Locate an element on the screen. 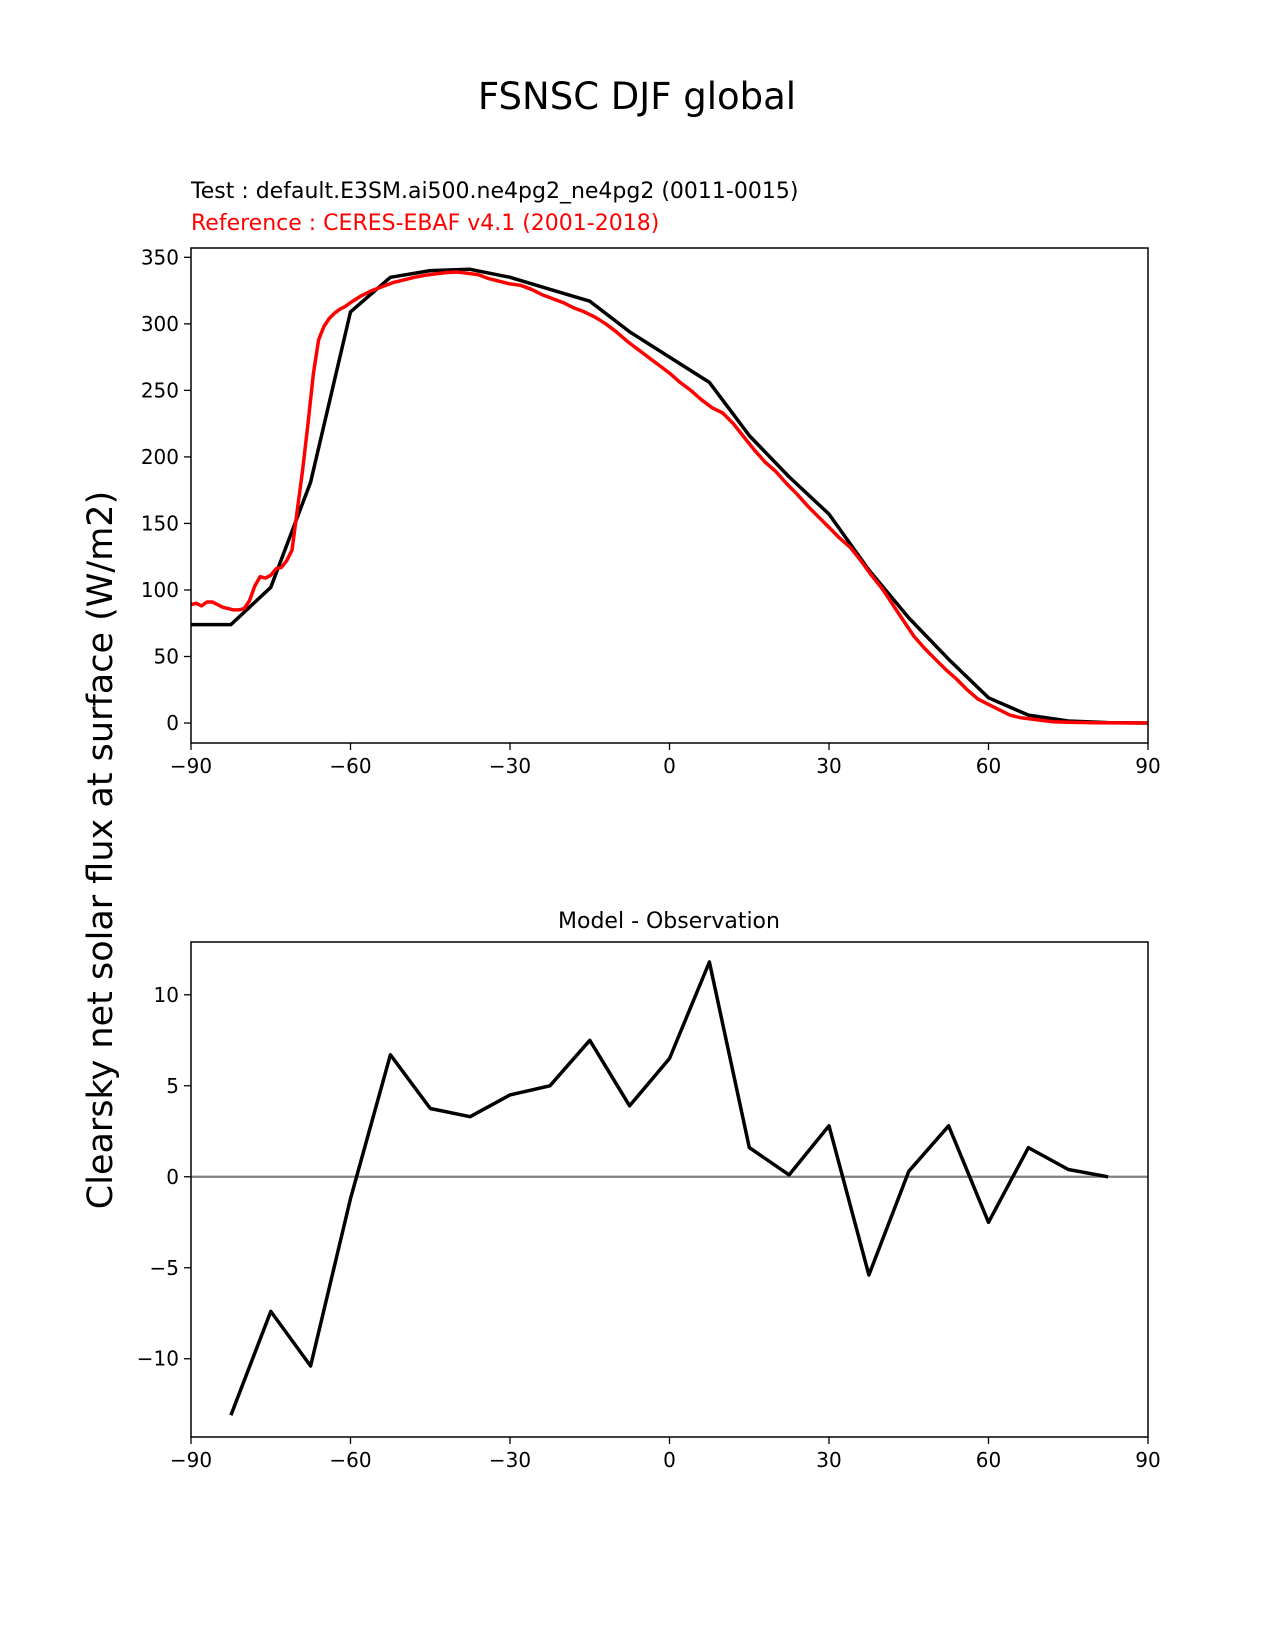 The image size is (1275, 1650). top-y-tick-label: 100 is located at coordinates (160, 590).